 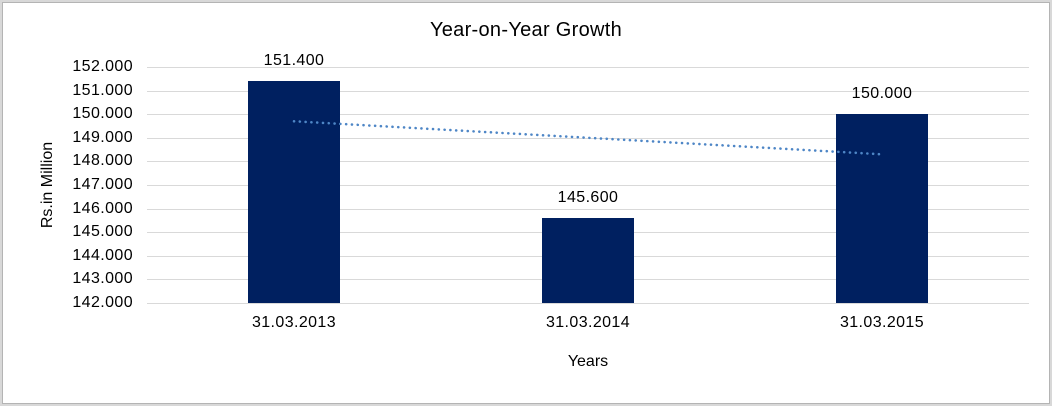 What do you see at coordinates (588, 322) in the screenshot?
I see `x-tick-label: 31.03.2014` at bounding box center [588, 322].